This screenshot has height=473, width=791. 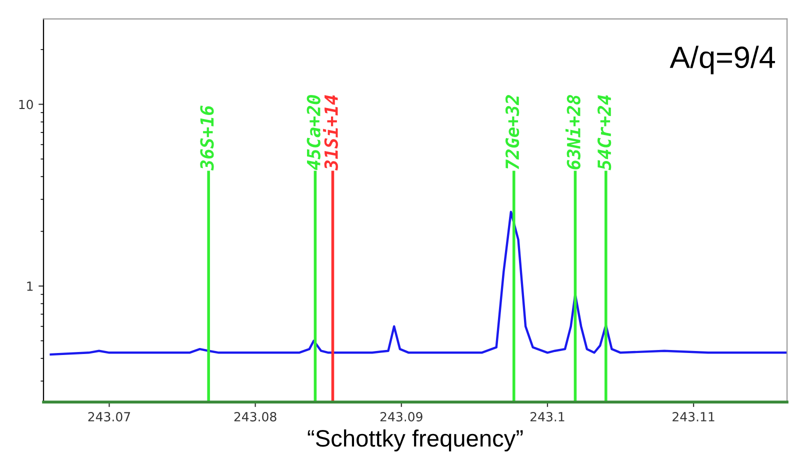 What do you see at coordinates (693, 417) in the screenshot?
I see `x-tick-label: 243.11` at bounding box center [693, 417].